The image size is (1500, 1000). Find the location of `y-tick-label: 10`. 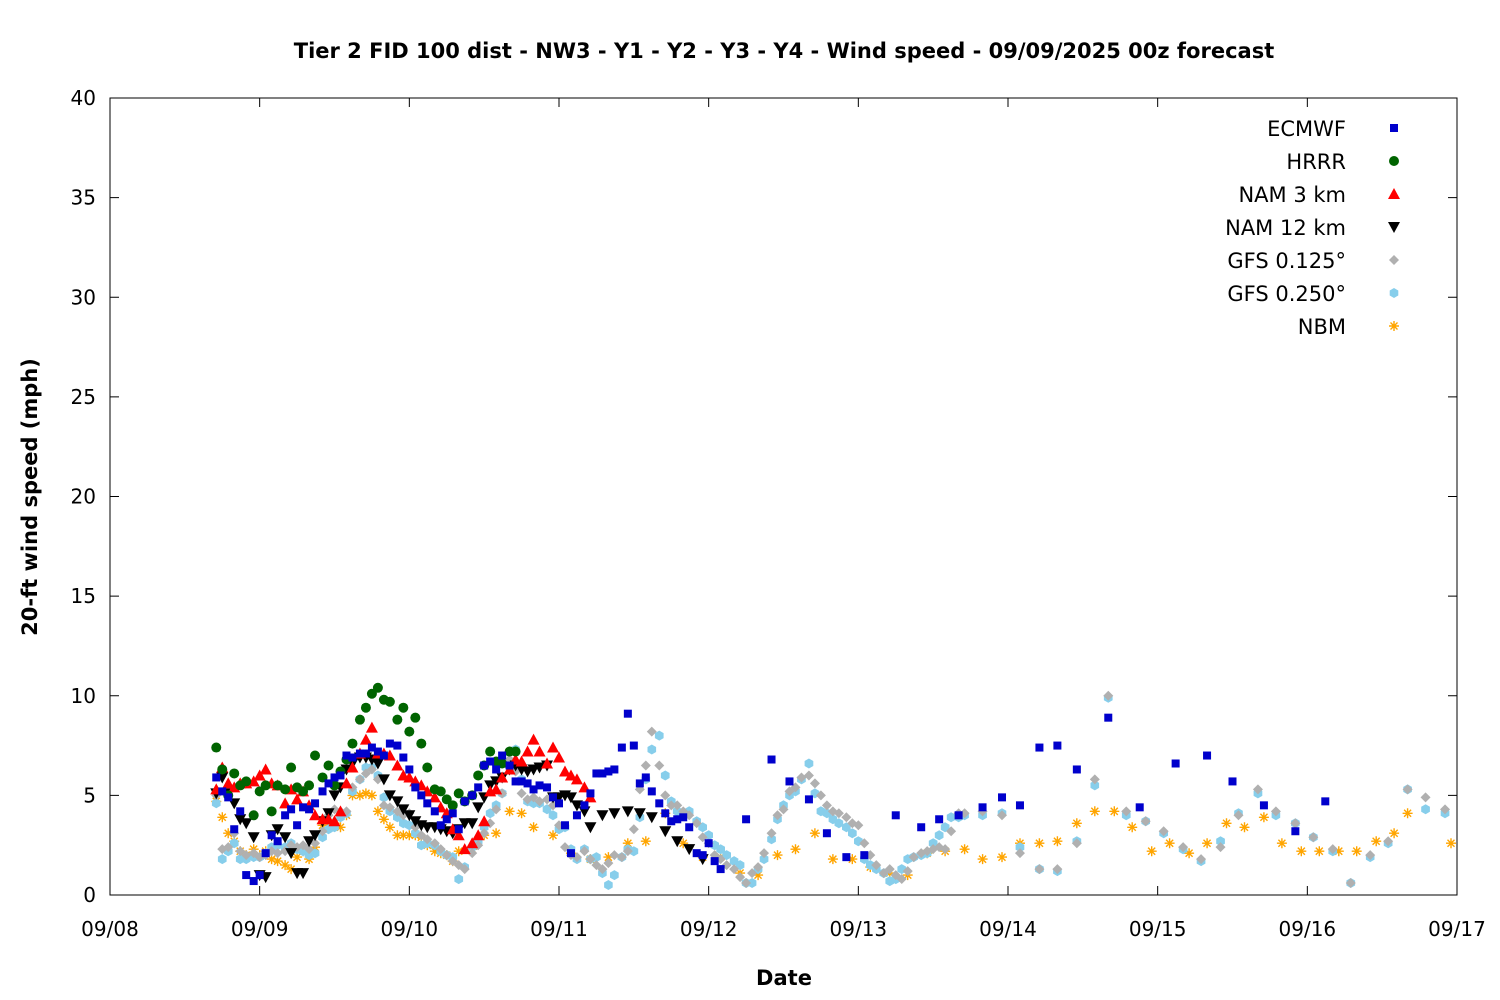

y-tick-label: 10 is located at coordinates (83, 696).